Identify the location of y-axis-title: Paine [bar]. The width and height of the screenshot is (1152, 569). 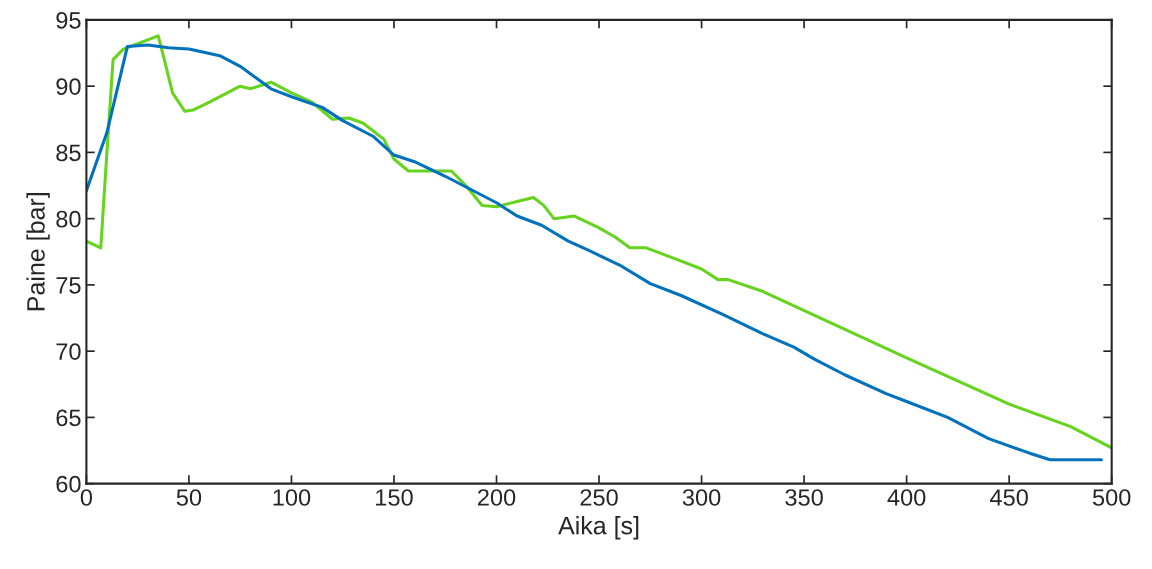
(38, 252).